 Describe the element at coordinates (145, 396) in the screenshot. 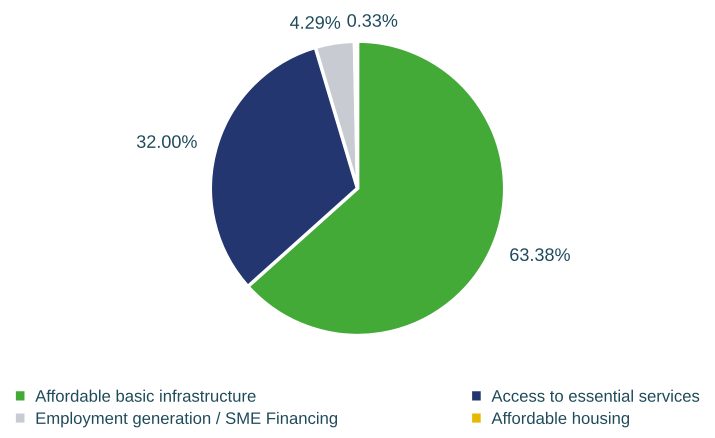

I see `legend-label: Affordable basic infrastructure` at that location.